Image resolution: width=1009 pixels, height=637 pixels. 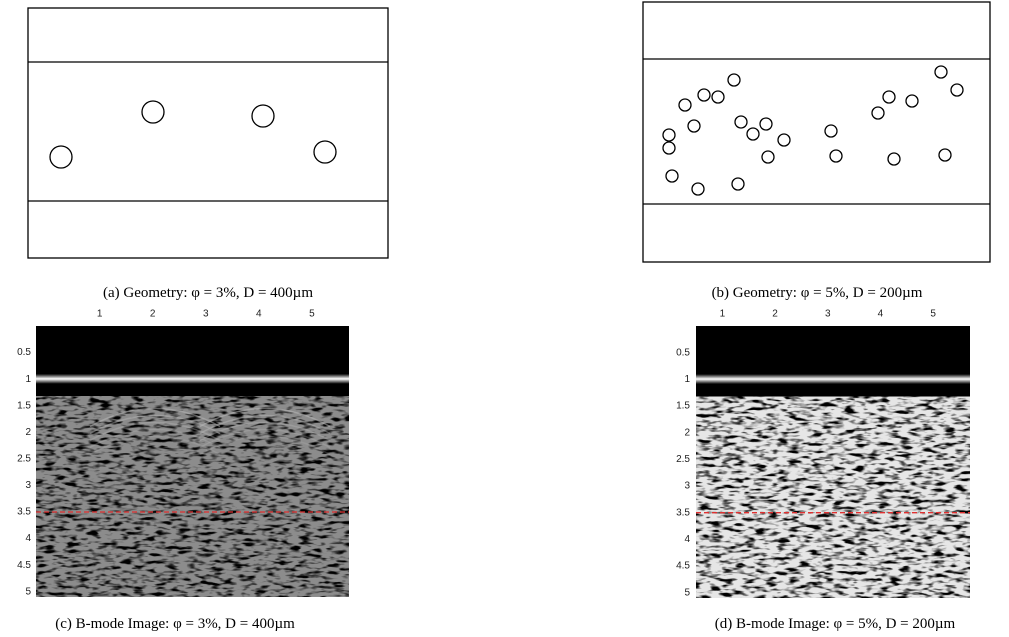 I want to click on geometry-b, so click(x=816, y=132).